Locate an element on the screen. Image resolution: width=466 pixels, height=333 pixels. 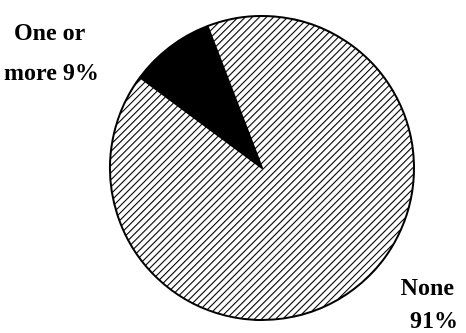
slice-label-none-line-1: None is located at coordinates (428, 288).